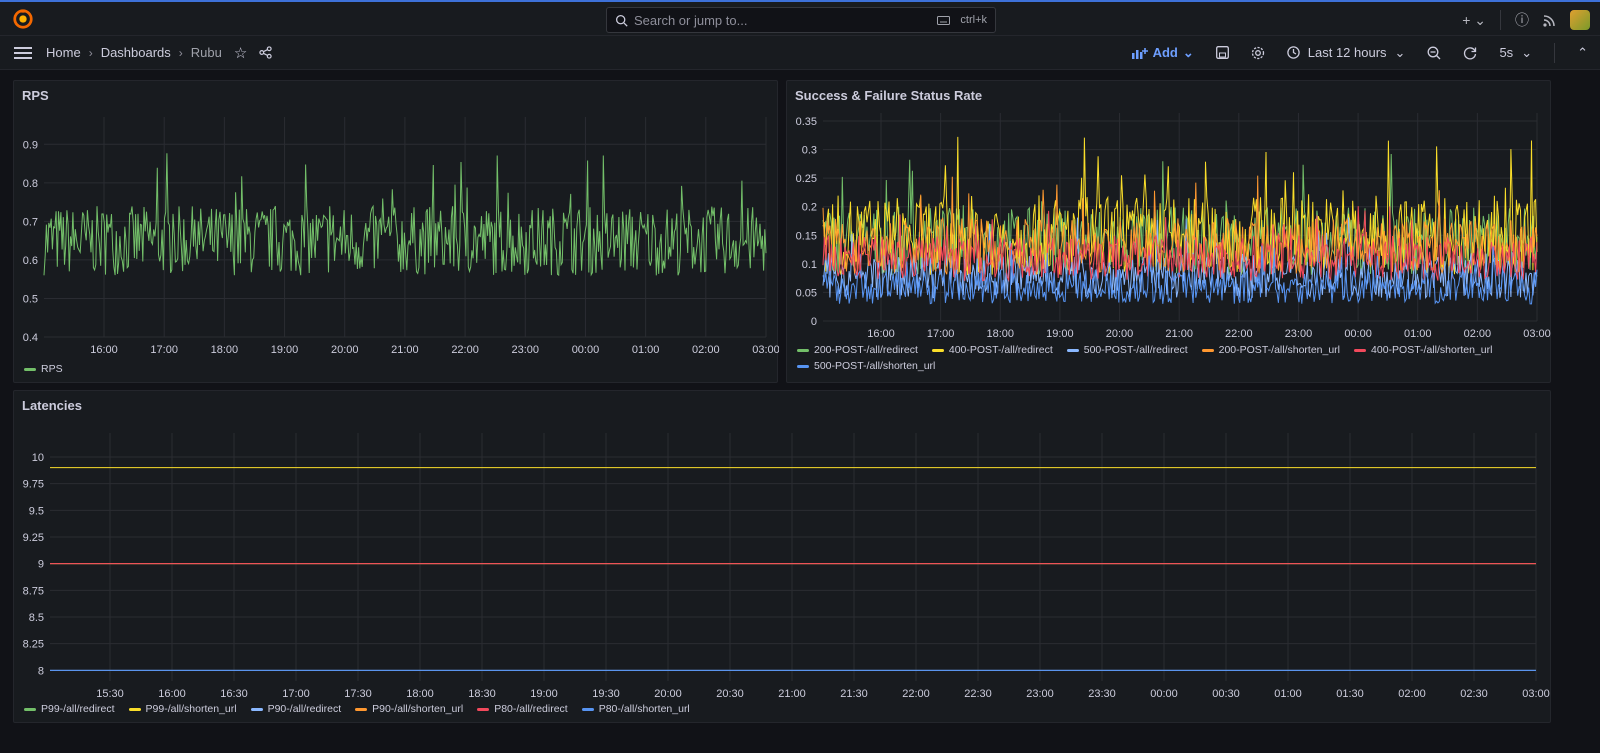  I want to click on grafana-logo-icon, so click(23, 19).